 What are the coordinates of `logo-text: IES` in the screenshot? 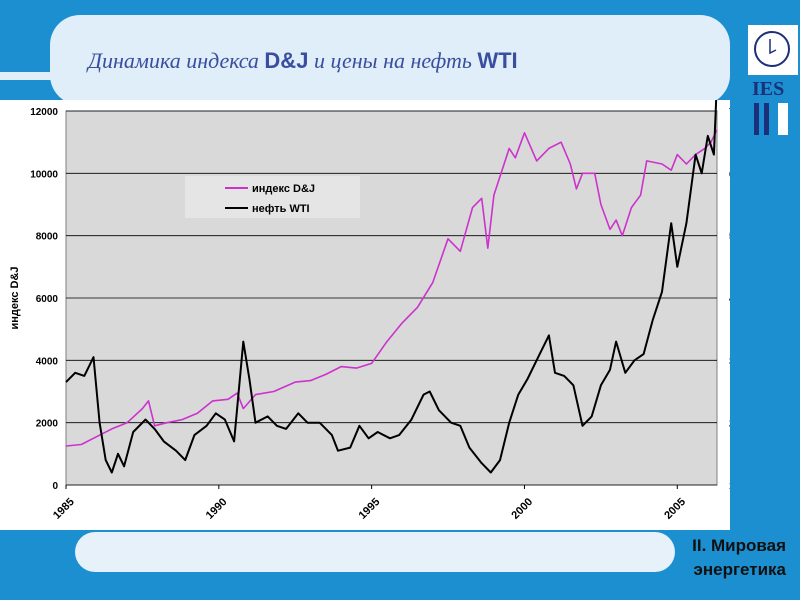 It's located at (768, 89).